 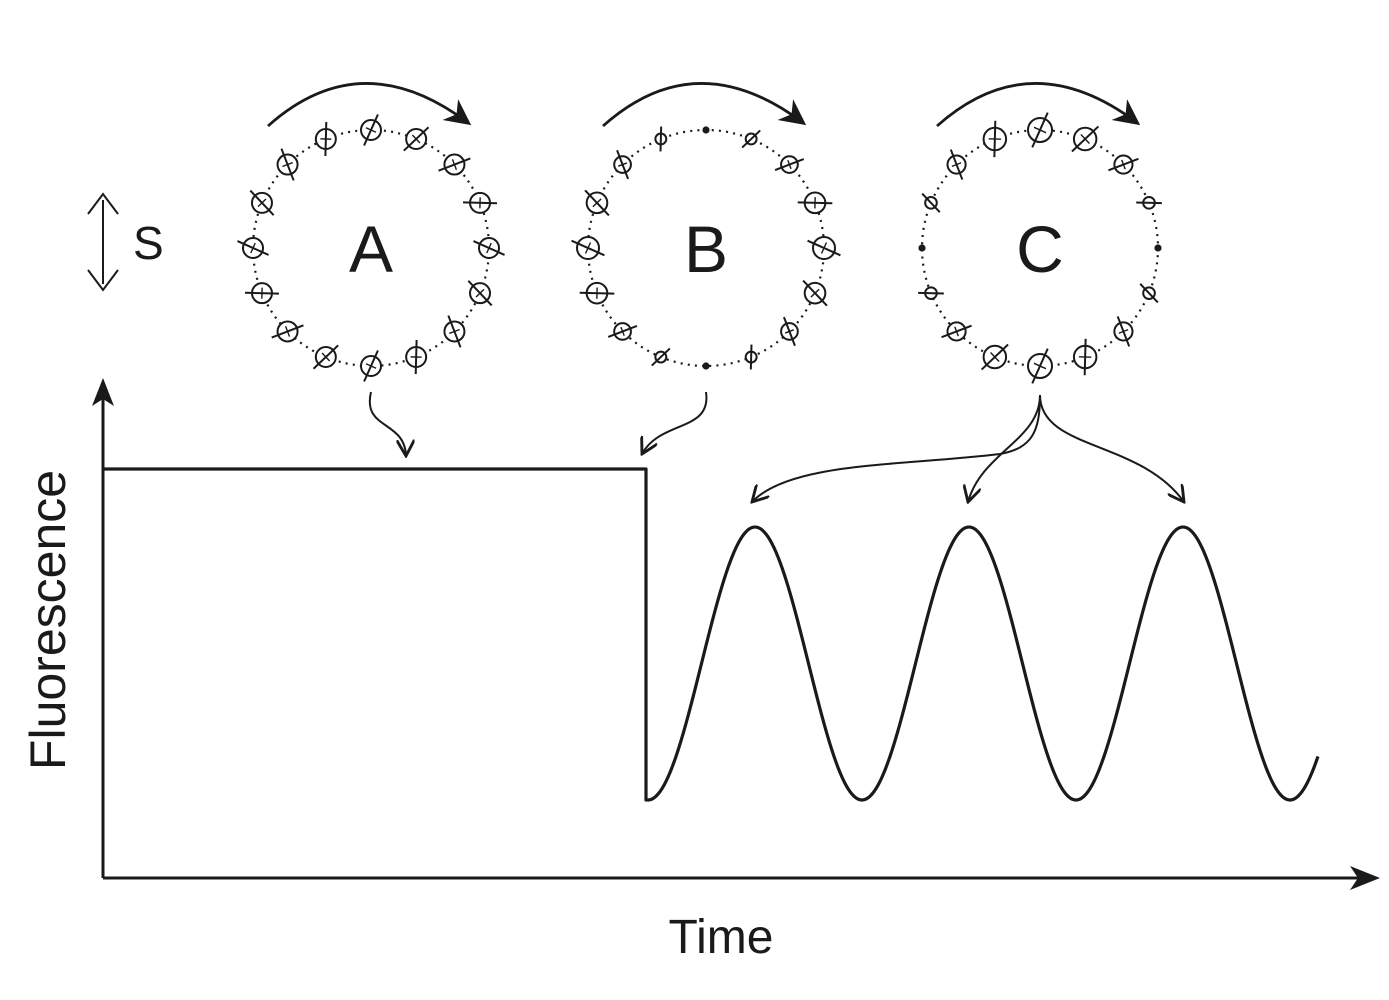 I want to click on s-legend: S, so click(x=125, y=242).